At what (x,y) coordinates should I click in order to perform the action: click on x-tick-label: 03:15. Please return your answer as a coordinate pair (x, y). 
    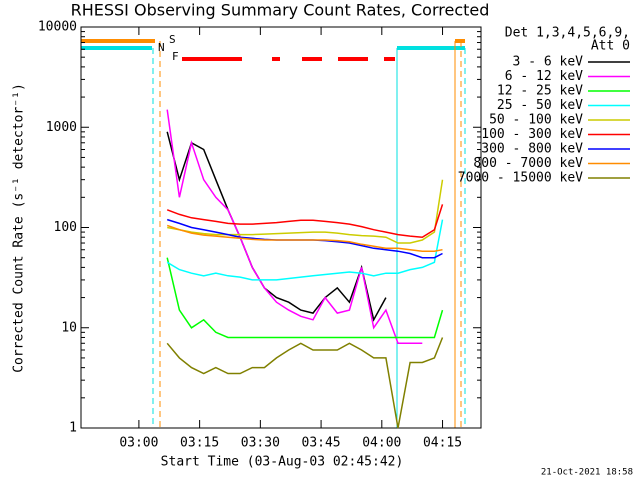
    Looking at the image, I should click on (199, 443).